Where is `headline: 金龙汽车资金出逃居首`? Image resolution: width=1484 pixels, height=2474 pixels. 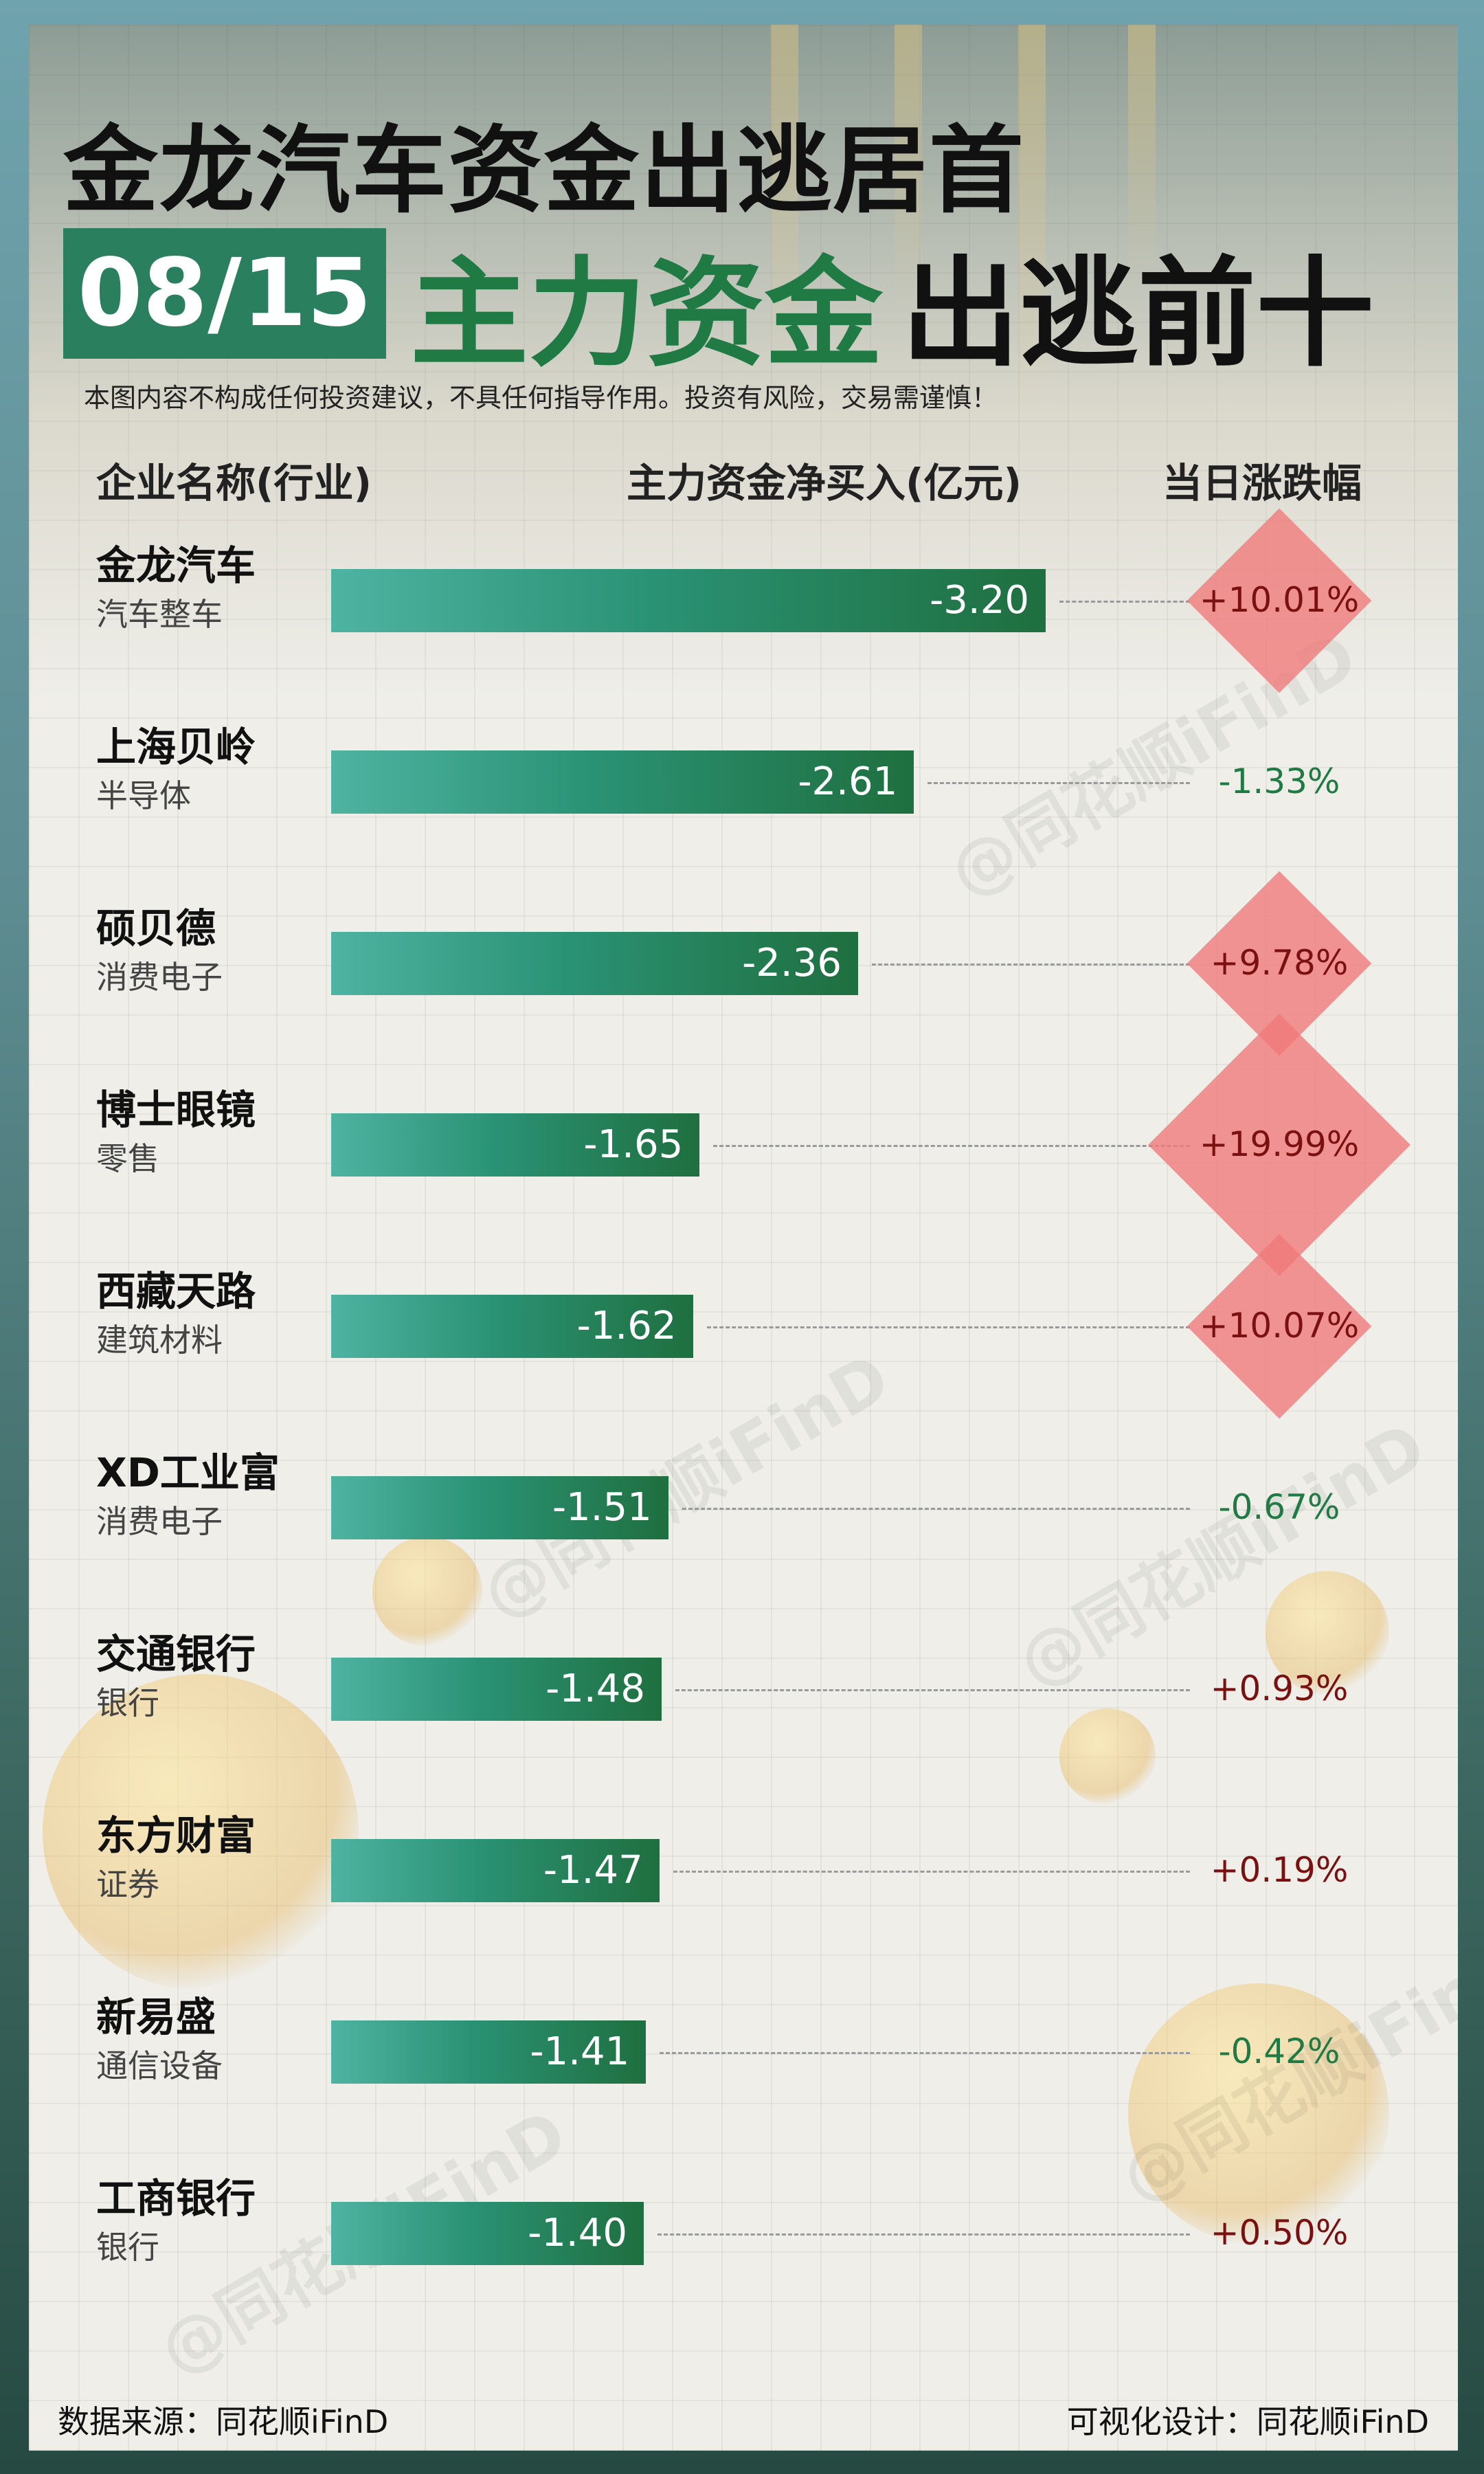 headline: 金龙汽车资金出逃居首 is located at coordinates (544, 170).